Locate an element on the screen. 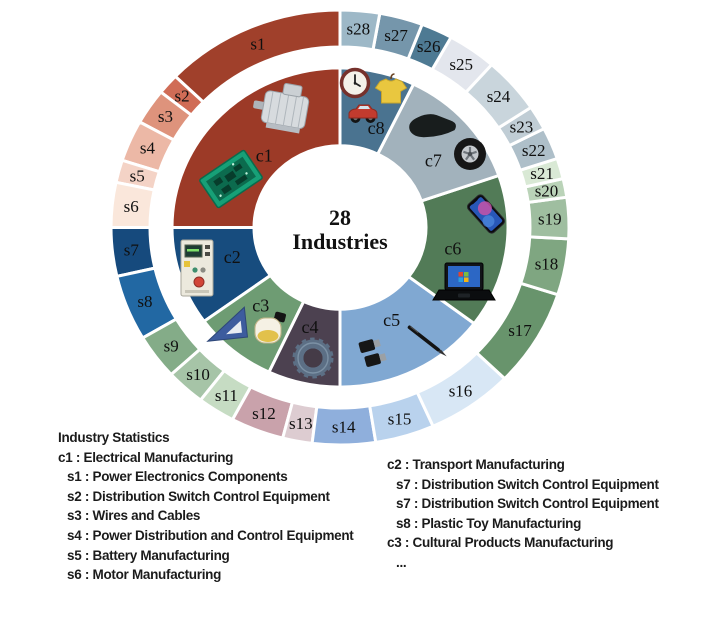 The width and height of the screenshot is (725, 617). set-square-icon is located at coordinates (227, 324).